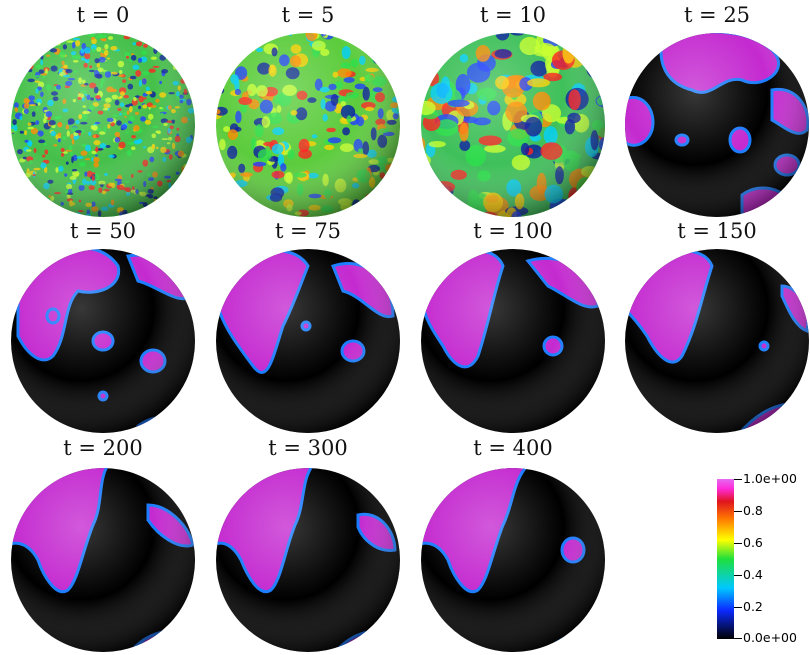  I want to click on panel-title: t = 300, so click(308, 448).